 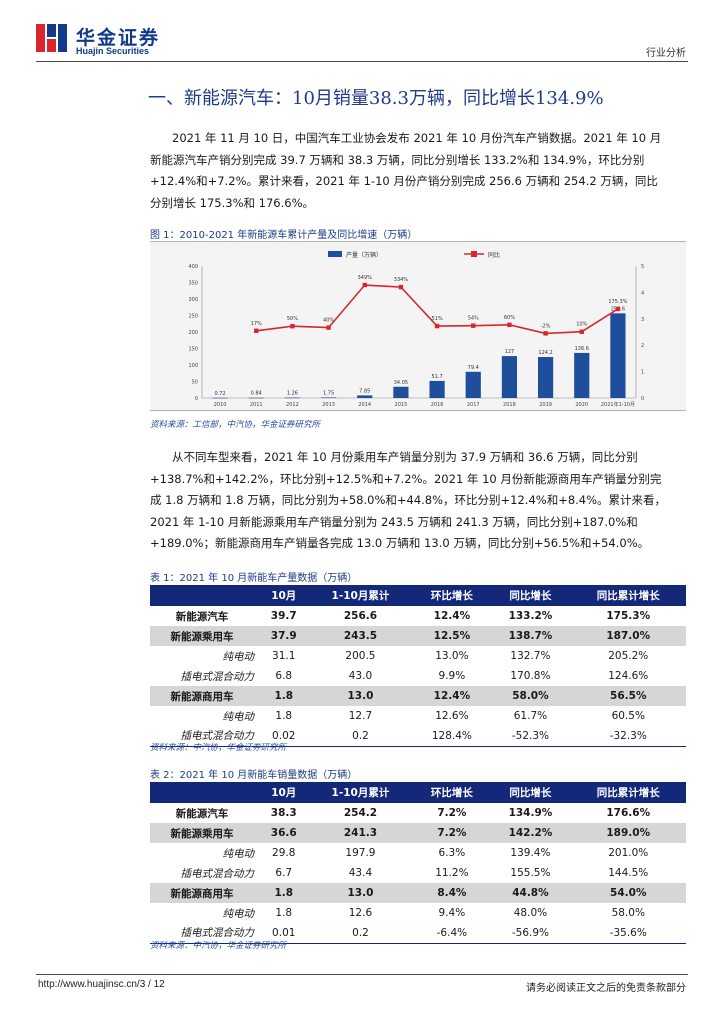 I want to click on table-cell: 187.0%, so click(x=628, y=636).